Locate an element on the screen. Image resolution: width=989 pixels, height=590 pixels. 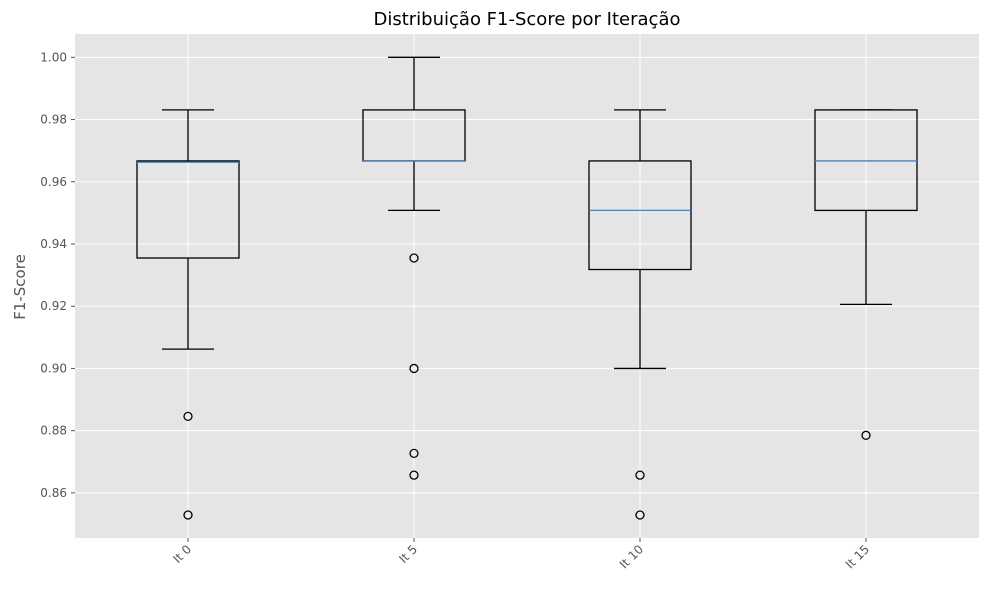
x-tick-label: It 15 is located at coordinates (857, 556).